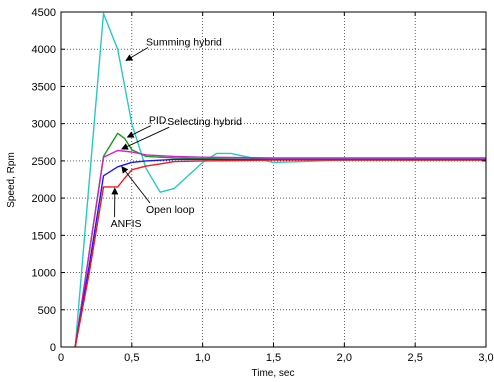  What do you see at coordinates (126, 224) in the screenshot?
I see `annotation-anfis-label: ANFIS` at bounding box center [126, 224].